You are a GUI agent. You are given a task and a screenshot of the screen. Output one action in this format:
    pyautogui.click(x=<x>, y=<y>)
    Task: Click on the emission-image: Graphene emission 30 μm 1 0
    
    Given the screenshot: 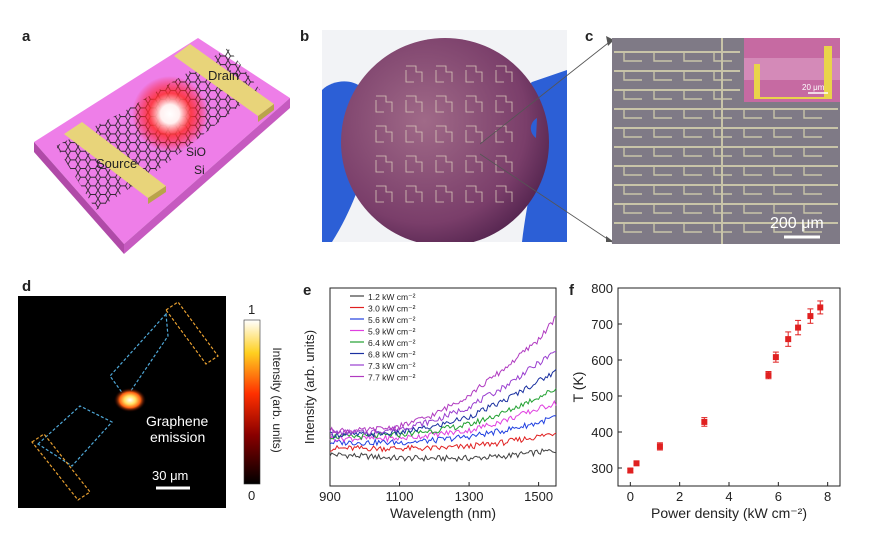 What is the action you would take?
    pyautogui.click(x=139, y=402)
    